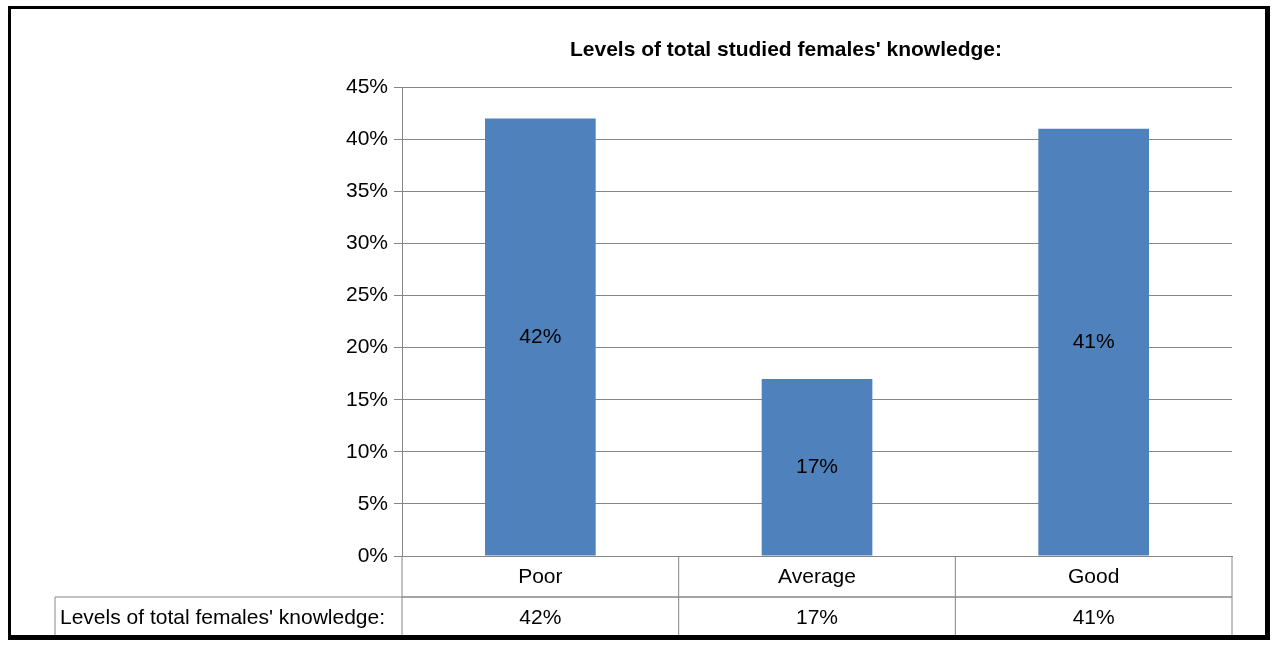  I want to click on text: 17%, so click(817, 465).